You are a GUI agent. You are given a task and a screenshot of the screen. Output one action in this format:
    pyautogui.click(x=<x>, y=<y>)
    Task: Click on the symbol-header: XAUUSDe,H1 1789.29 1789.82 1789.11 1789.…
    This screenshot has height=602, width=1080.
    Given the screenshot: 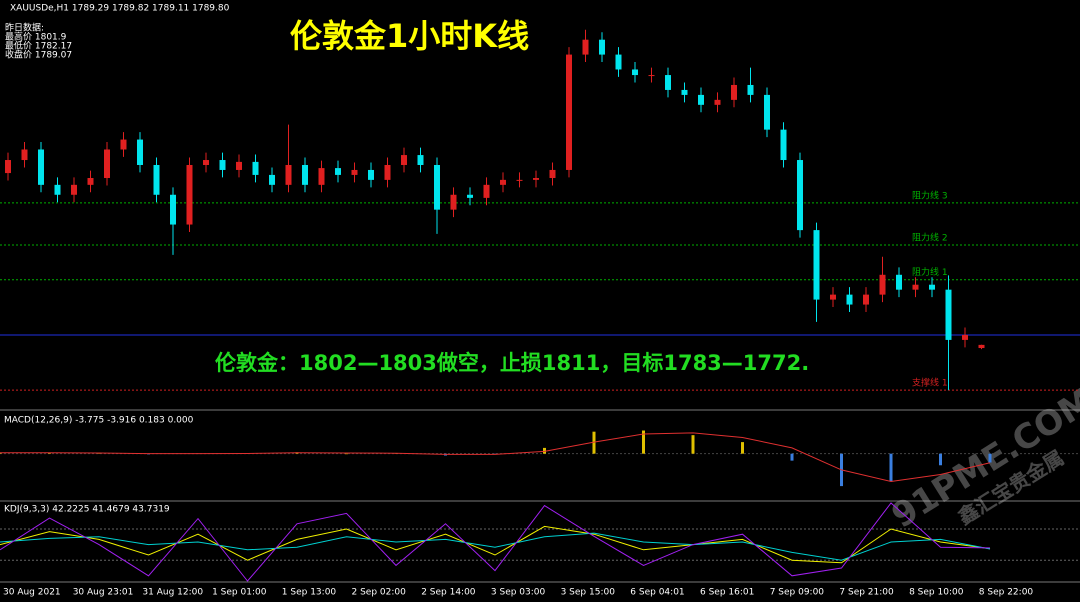 What is the action you would take?
    pyautogui.click(x=120, y=9)
    